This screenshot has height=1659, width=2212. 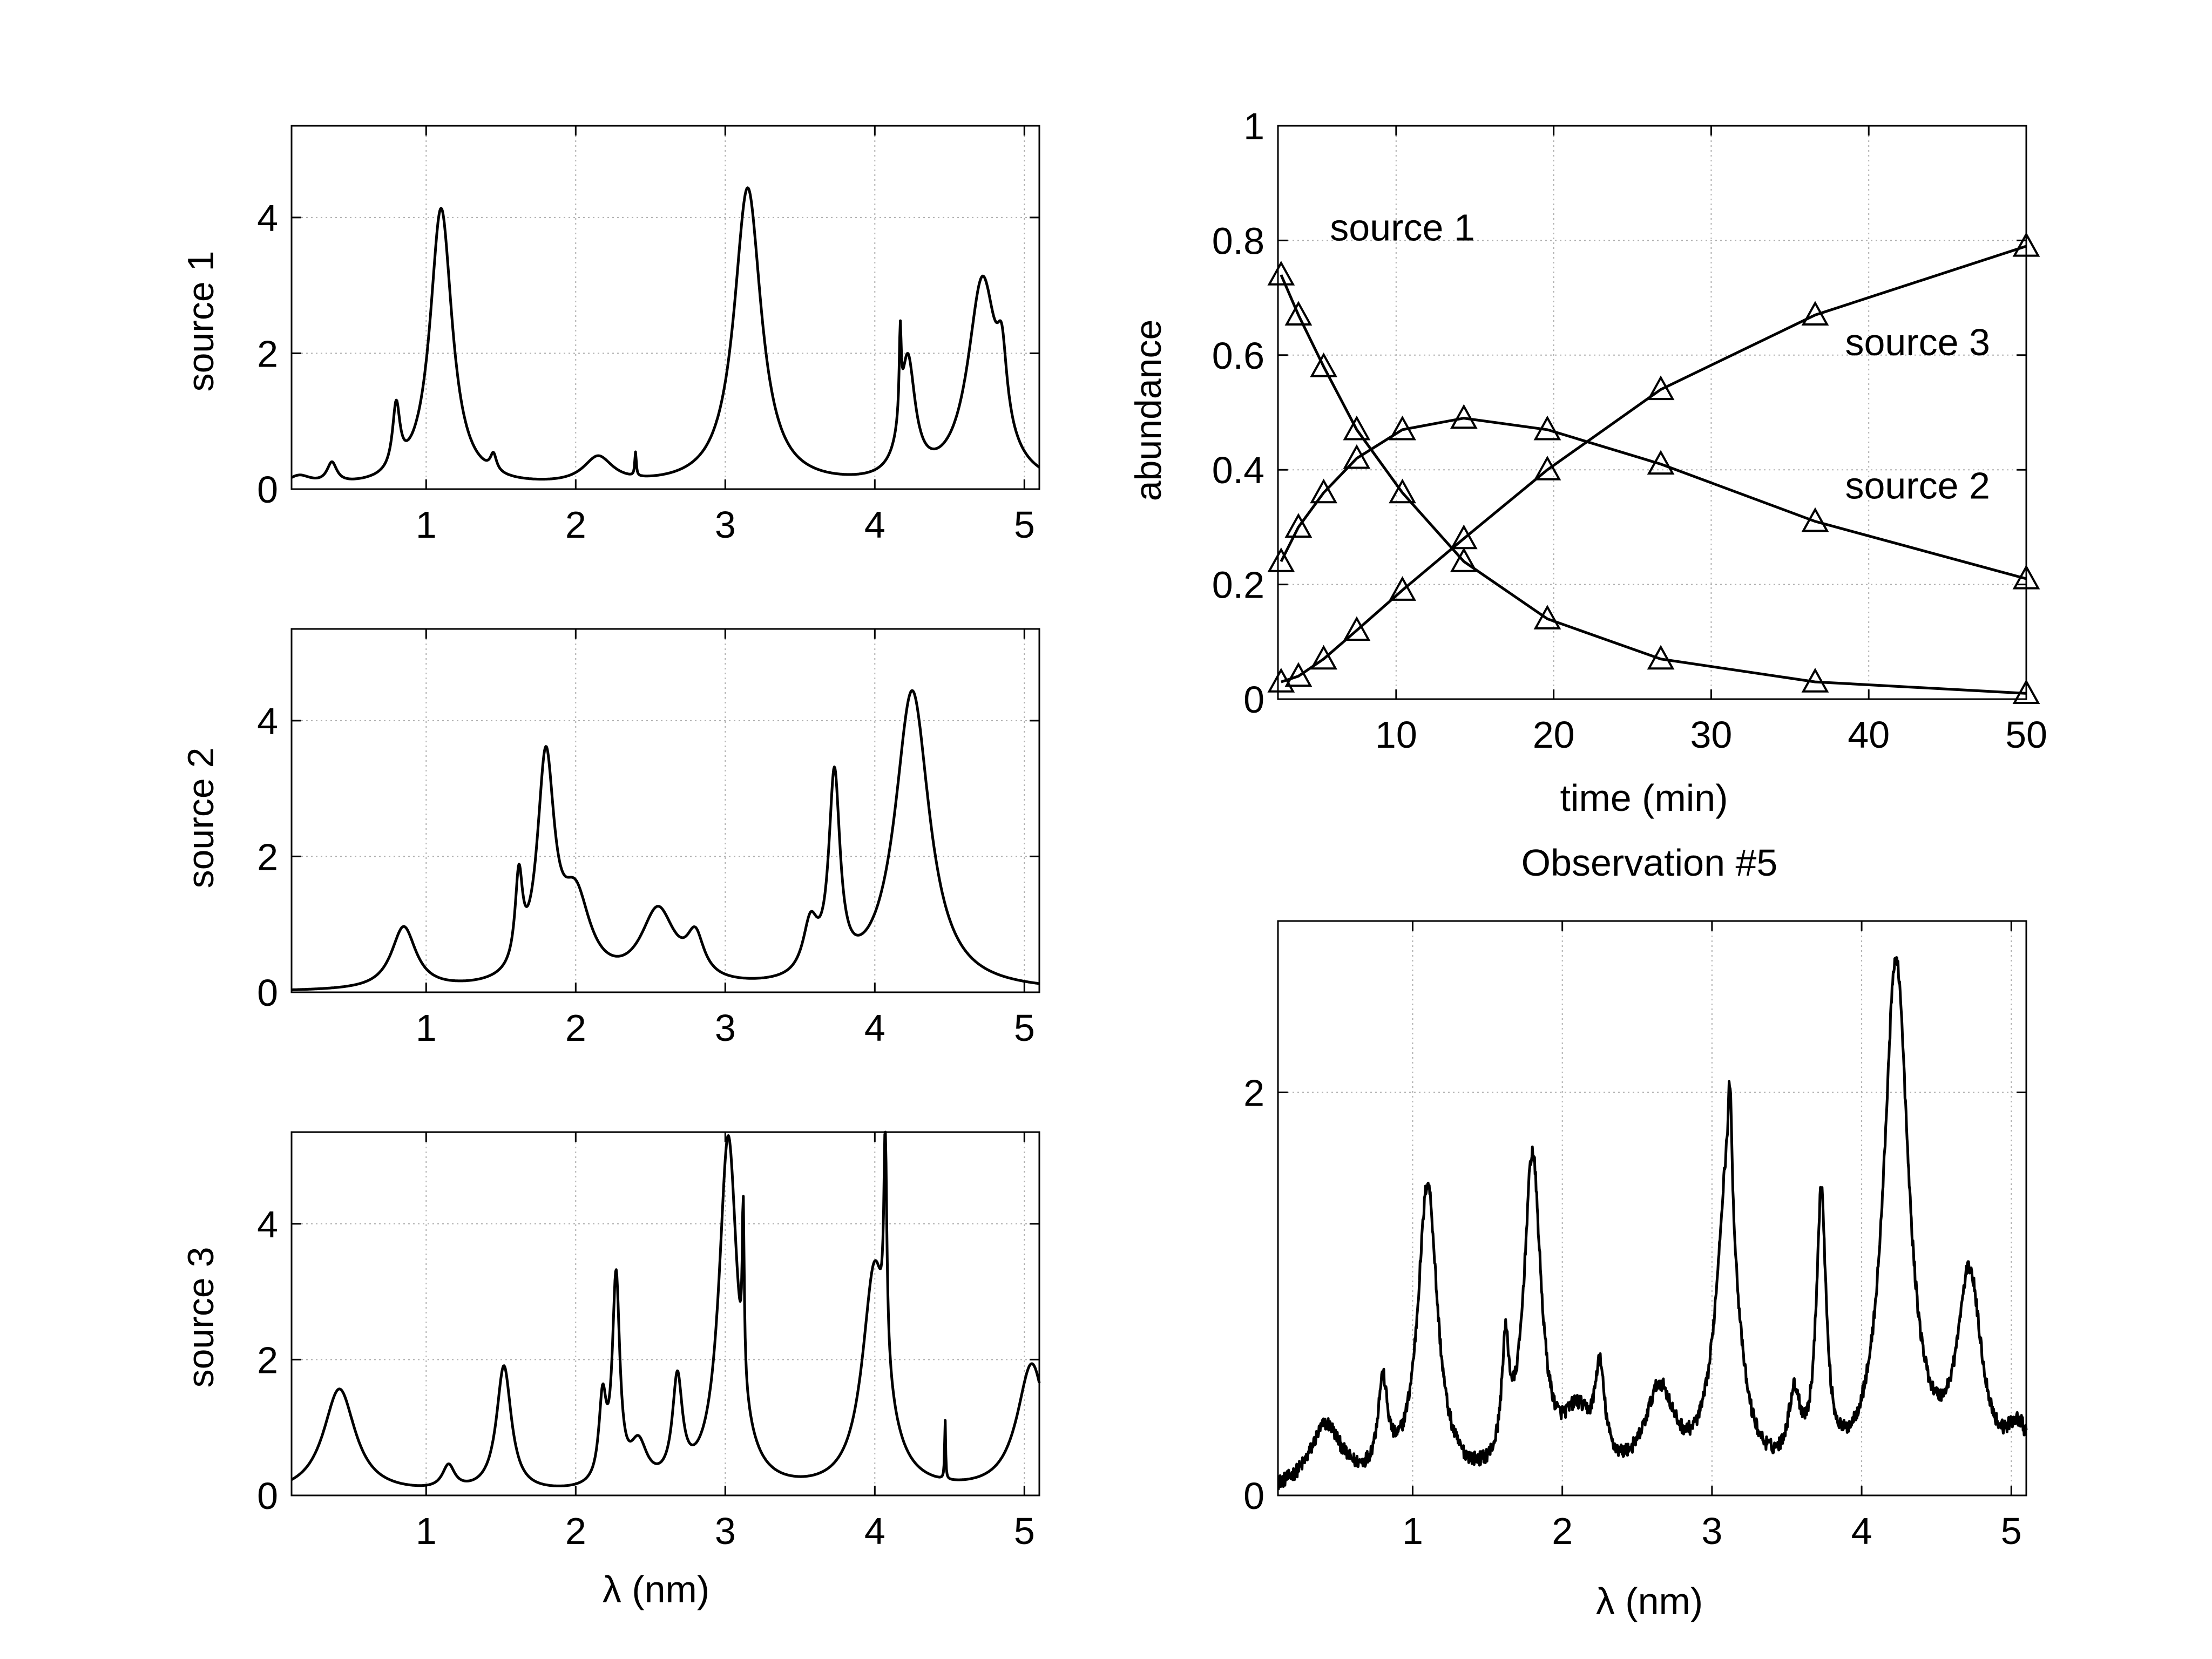 What do you see at coordinates (1917, 342) in the screenshot?
I see `abundance-annotation-2: source 3` at bounding box center [1917, 342].